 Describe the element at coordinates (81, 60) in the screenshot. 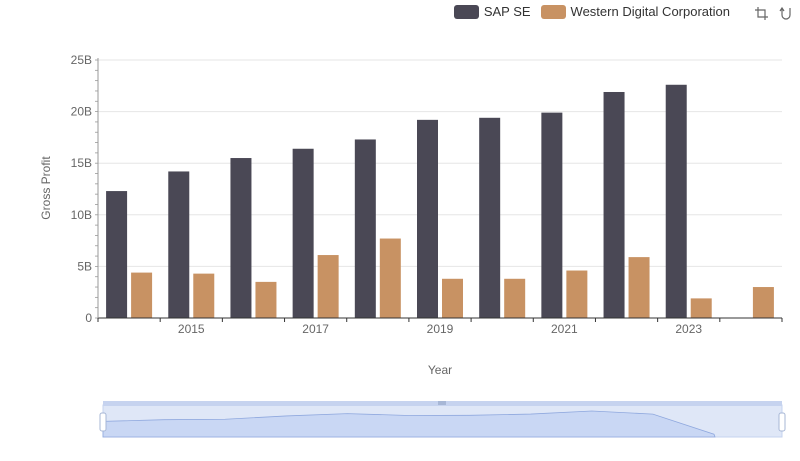

I see `y-tick-label: 25B` at that location.